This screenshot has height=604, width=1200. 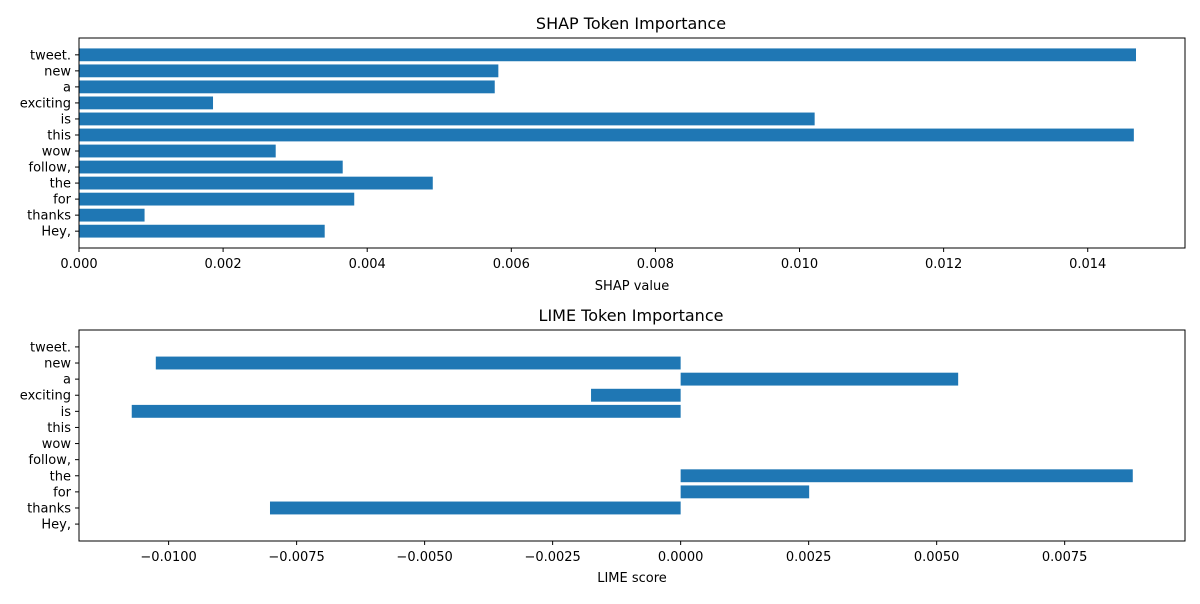 What do you see at coordinates (632, 286) in the screenshot?
I see `shap-x-axis-label: SHAP value` at bounding box center [632, 286].